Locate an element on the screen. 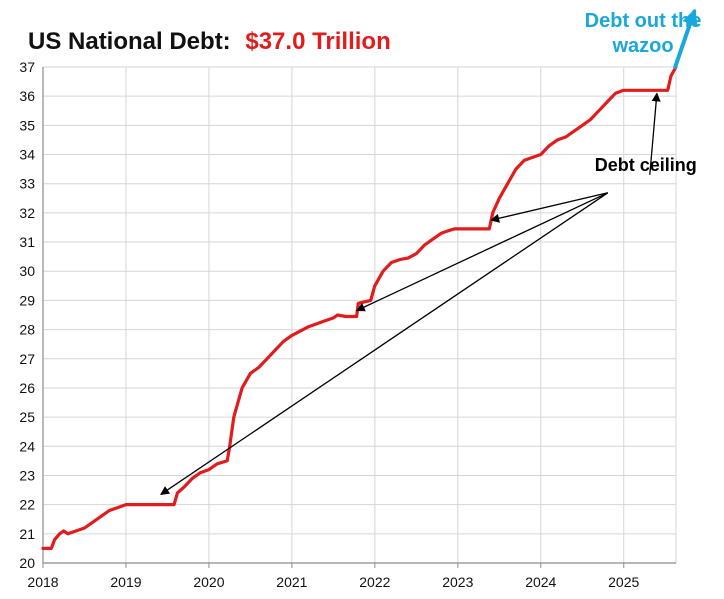  x-tick-2025: 2025 is located at coordinates (623, 582).